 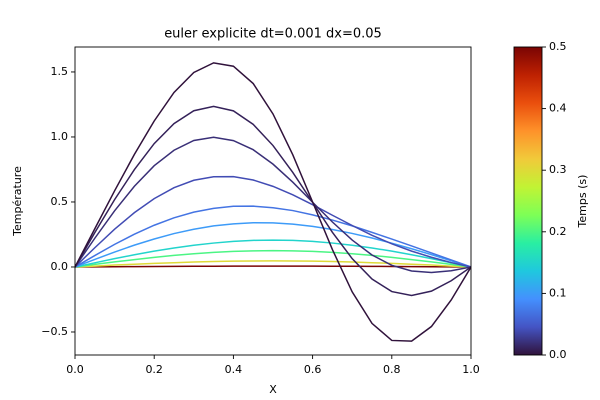 What do you see at coordinates (234, 369) in the screenshot?
I see `x-tick-label: 0.4` at bounding box center [234, 369].